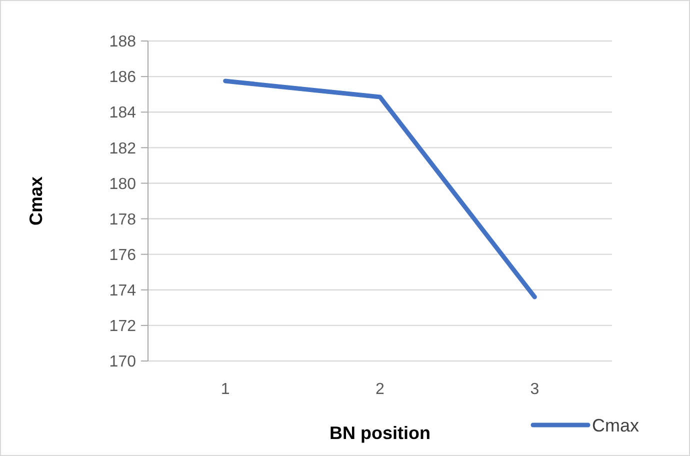 This screenshot has height=456, width=690. What do you see at coordinates (535, 389) in the screenshot?
I see `x-tick-label: 3` at bounding box center [535, 389].